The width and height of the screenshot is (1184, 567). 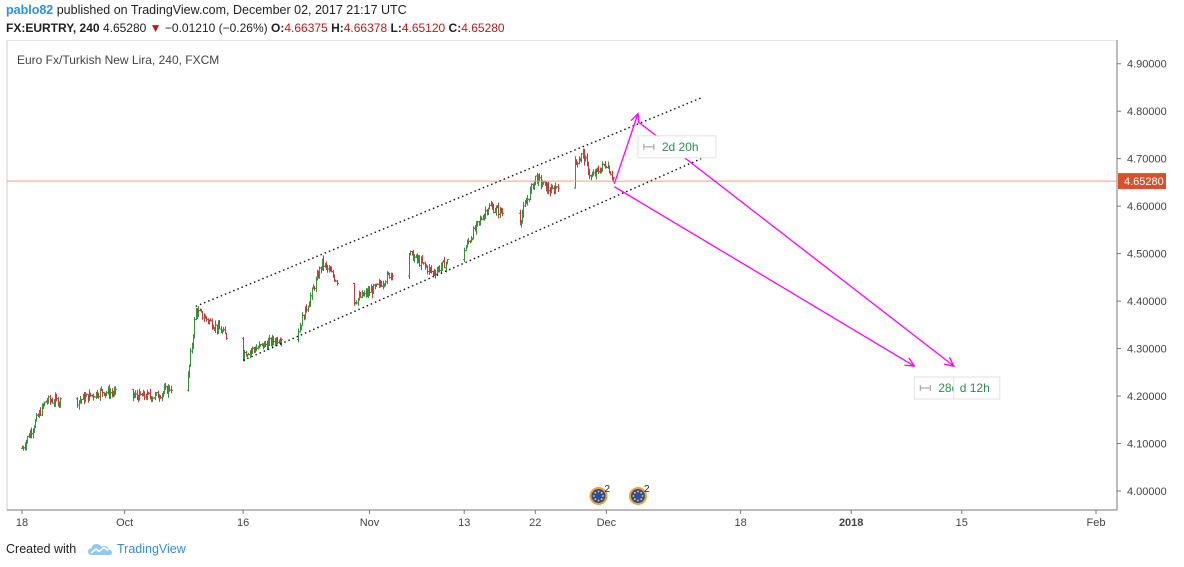 What do you see at coordinates (483, 28) in the screenshot?
I see `close-value: 4.65280` at bounding box center [483, 28].